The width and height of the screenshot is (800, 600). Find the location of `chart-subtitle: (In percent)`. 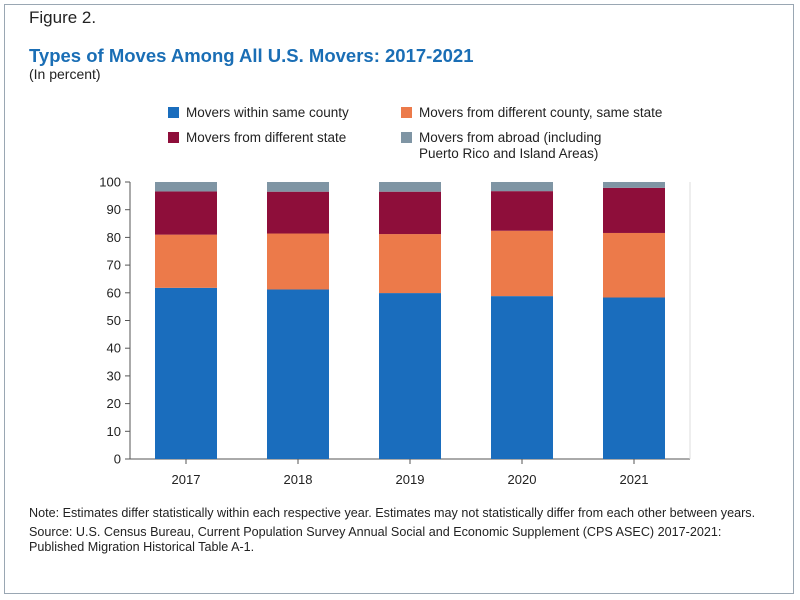

chart-subtitle: (In percent) is located at coordinates (65, 74).